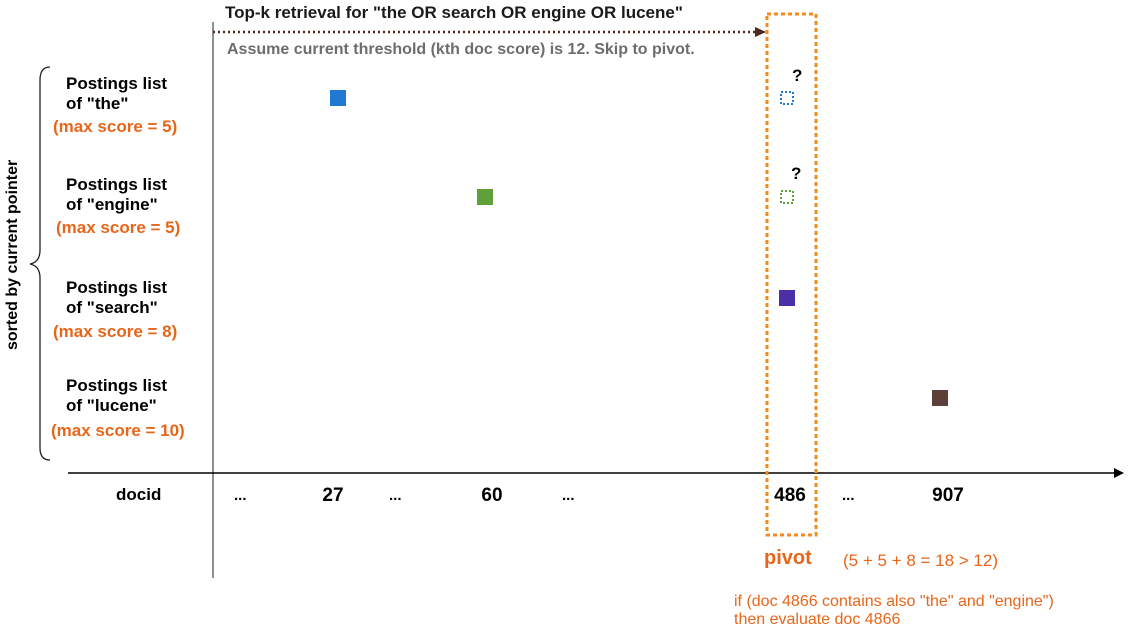  Describe the element at coordinates (492, 495) in the screenshot. I see `tick-label-60: 60` at that location.